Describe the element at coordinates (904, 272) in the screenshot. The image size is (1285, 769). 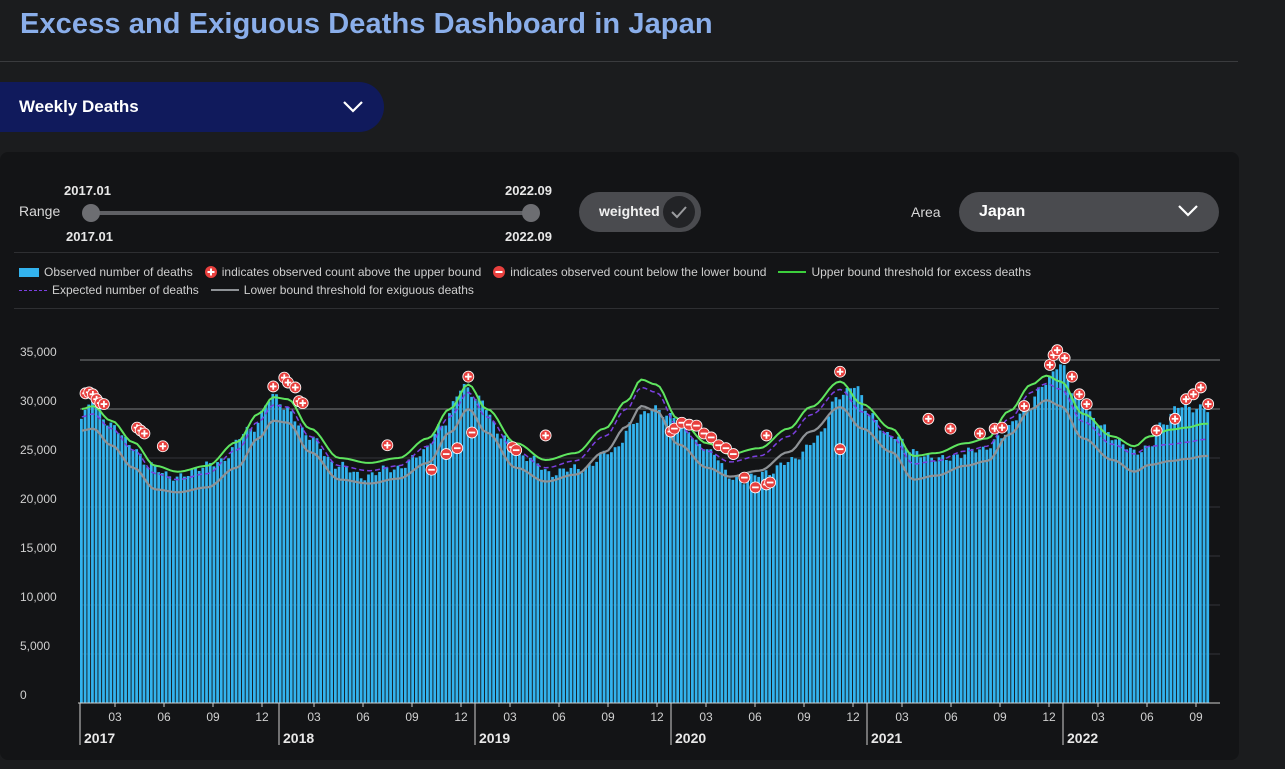
I see `legend-upper: Upper bound threshold for excess deaths` at that location.